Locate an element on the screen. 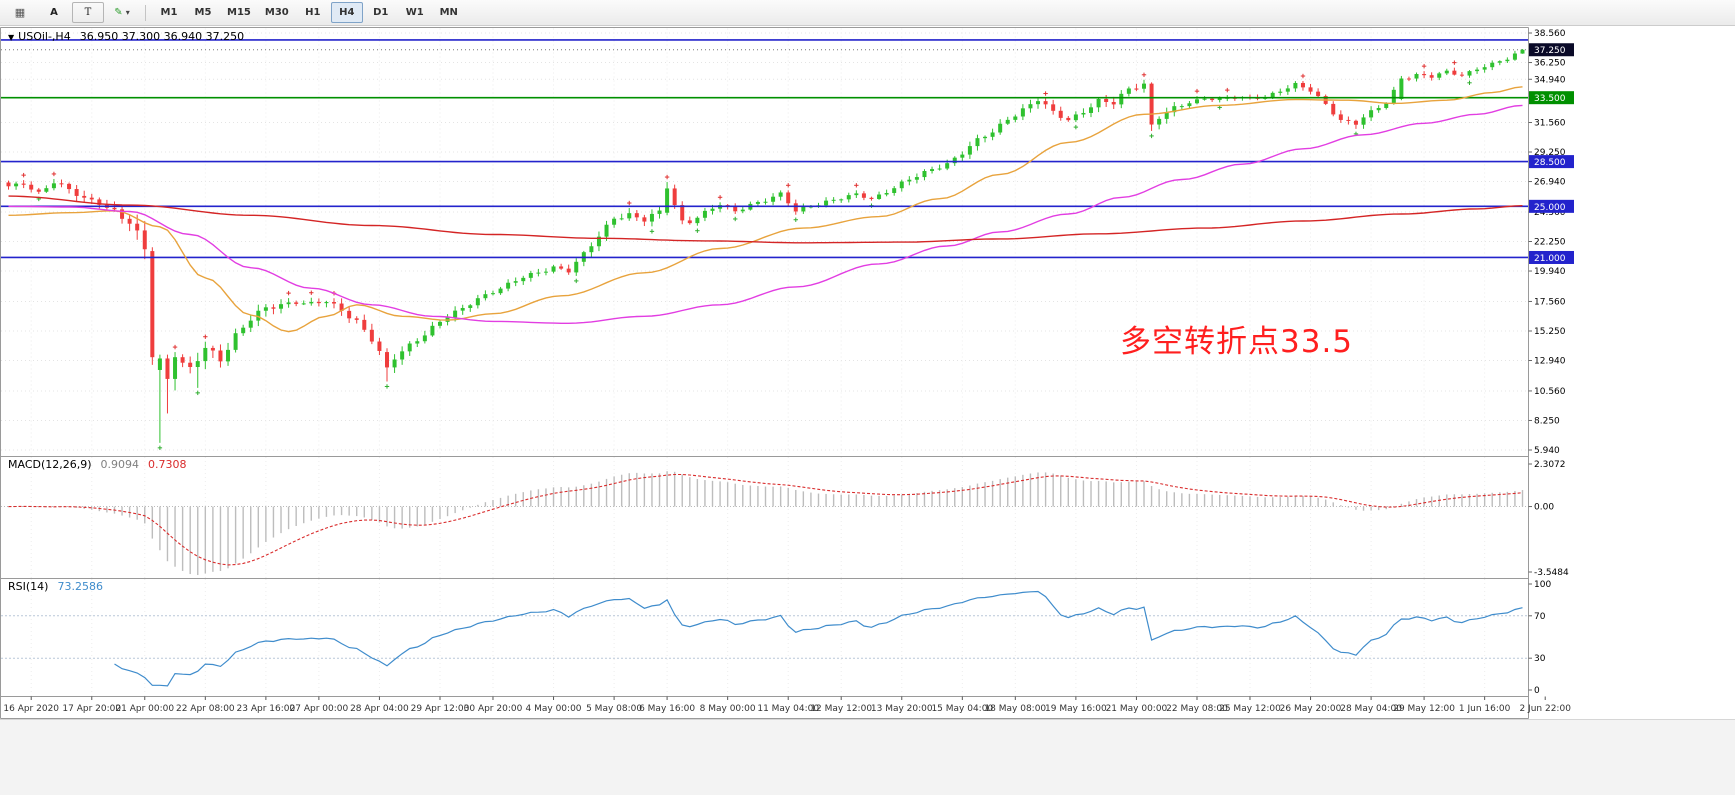 Image resolution: width=1735 pixels, height=795 pixels. timeframe-mn-button: MN is located at coordinates (448, 12).